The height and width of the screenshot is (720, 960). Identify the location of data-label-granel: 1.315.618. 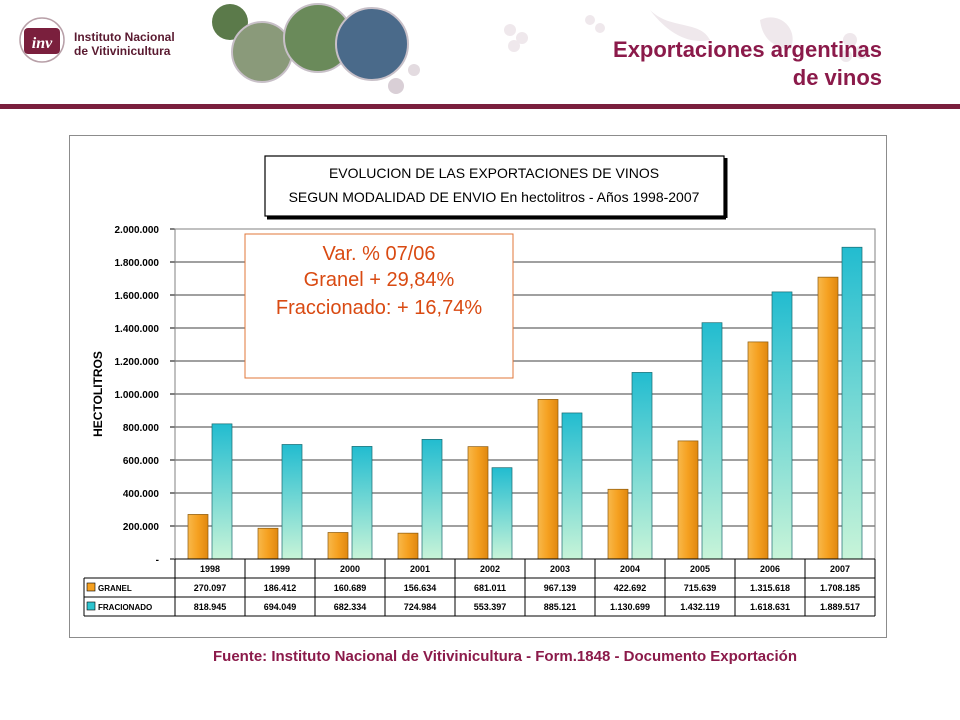
(770, 588).